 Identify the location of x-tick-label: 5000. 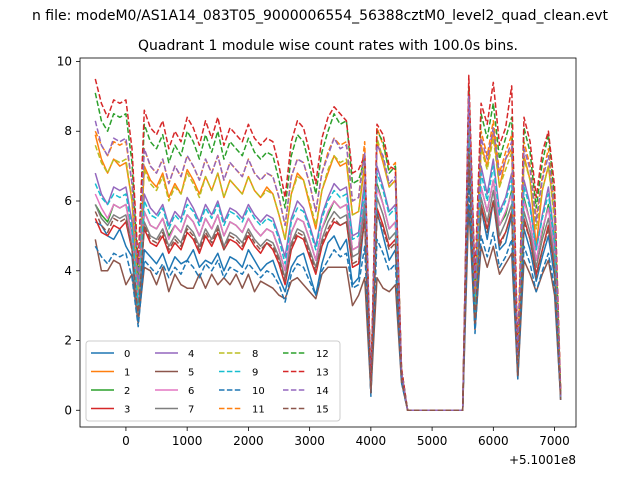
(432, 441).